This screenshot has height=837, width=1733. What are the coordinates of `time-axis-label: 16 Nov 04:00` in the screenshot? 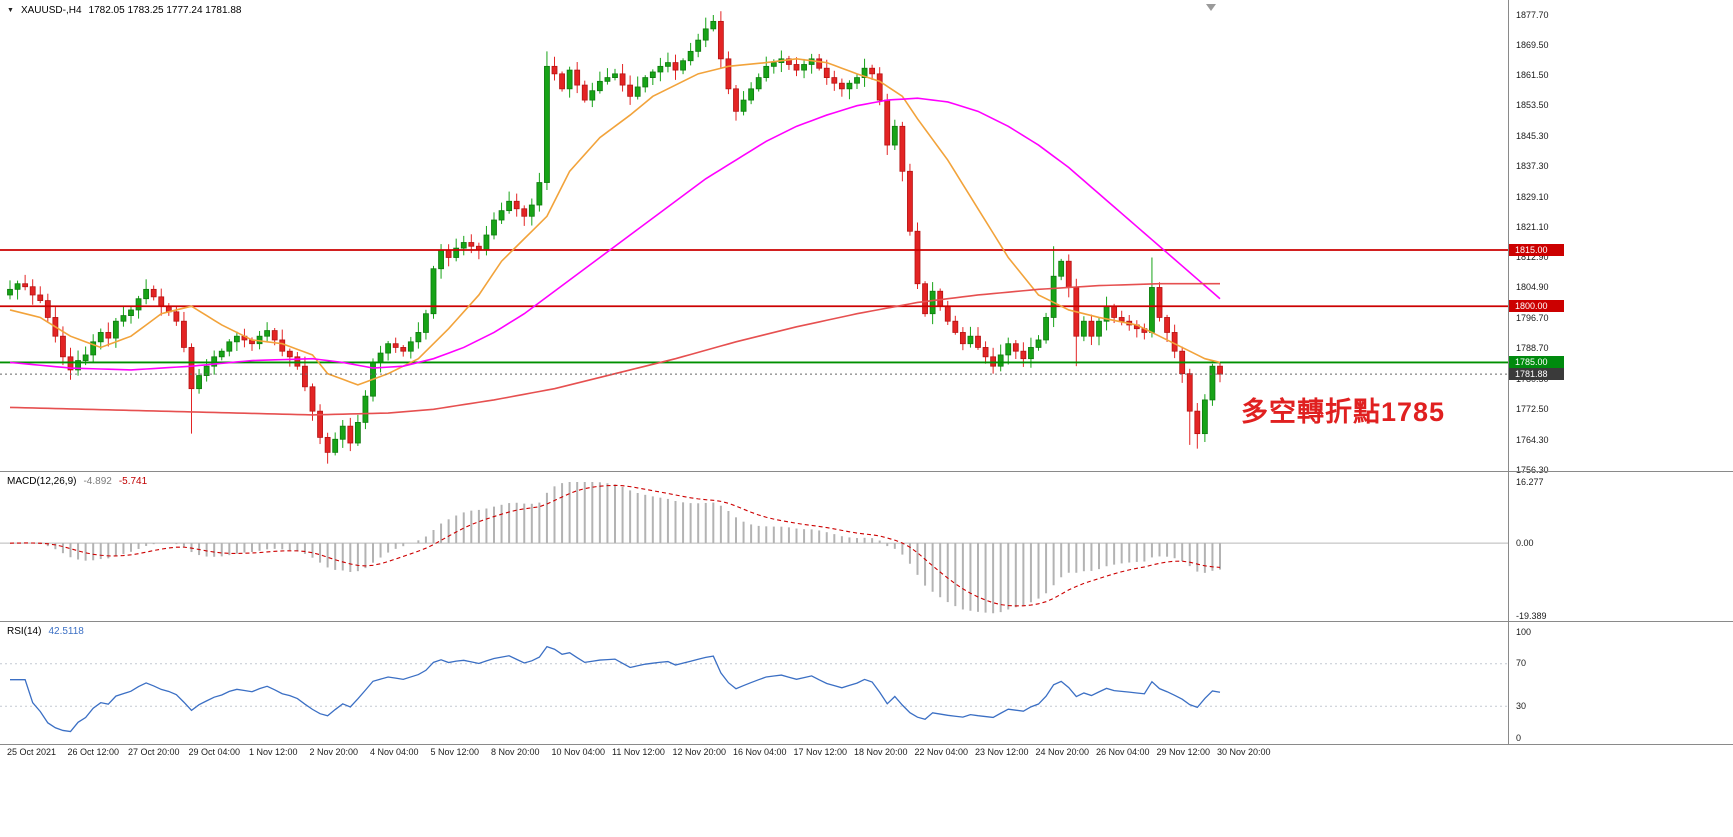 It's located at (760, 752).